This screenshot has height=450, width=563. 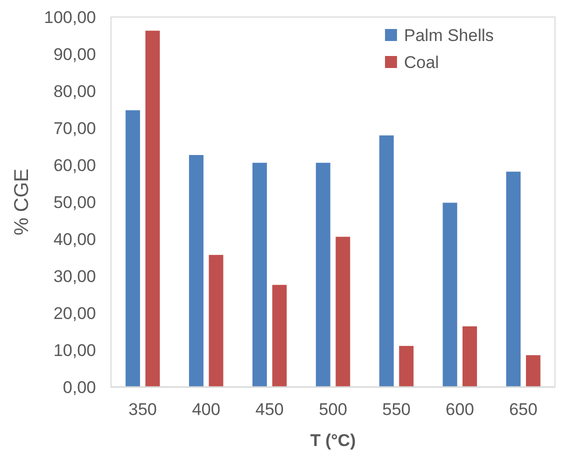 What do you see at coordinates (460, 409) in the screenshot?
I see `x-tick-label: 600` at bounding box center [460, 409].